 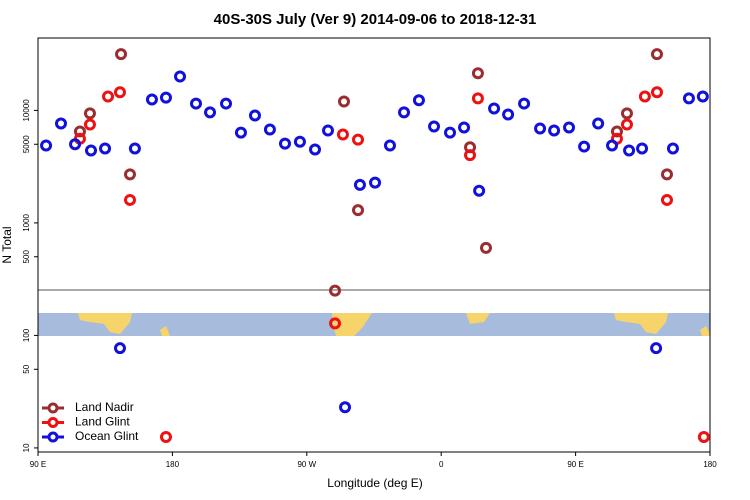 What do you see at coordinates (26, 257) in the screenshot?
I see `y-tick-label: 500` at bounding box center [26, 257].